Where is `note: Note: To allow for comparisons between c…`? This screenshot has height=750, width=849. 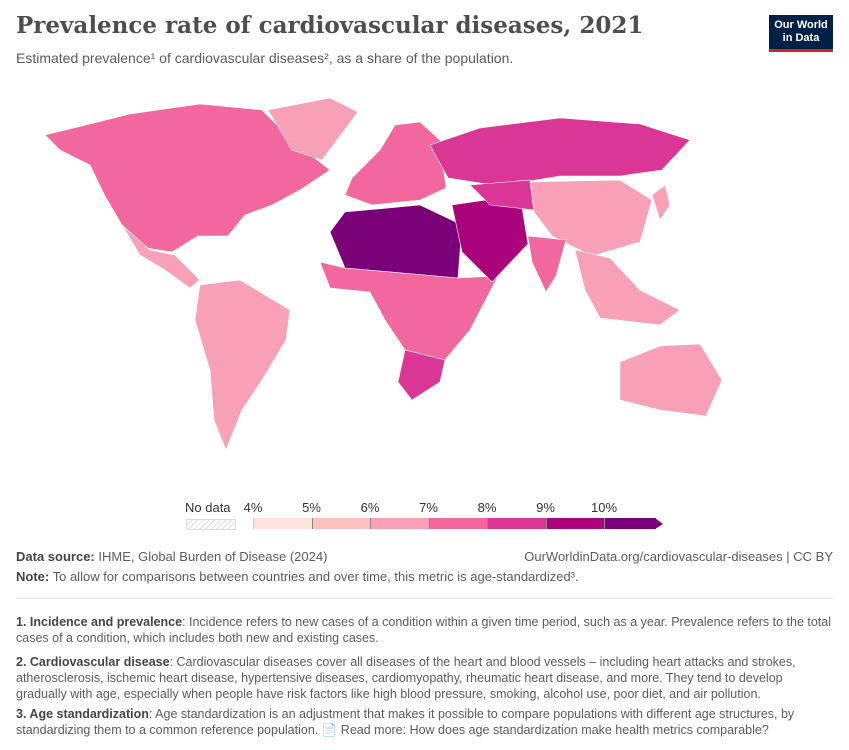
note: Note: To allow for comparisons between c… is located at coordinates (297, 576).